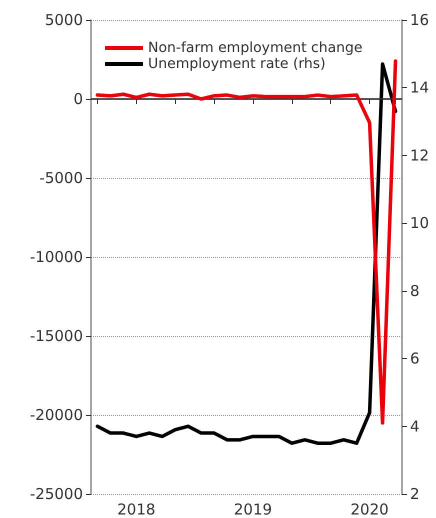 This screenshot has height=518, width=436. I want to click on y-tick-label: 5000, so click(63, 20).